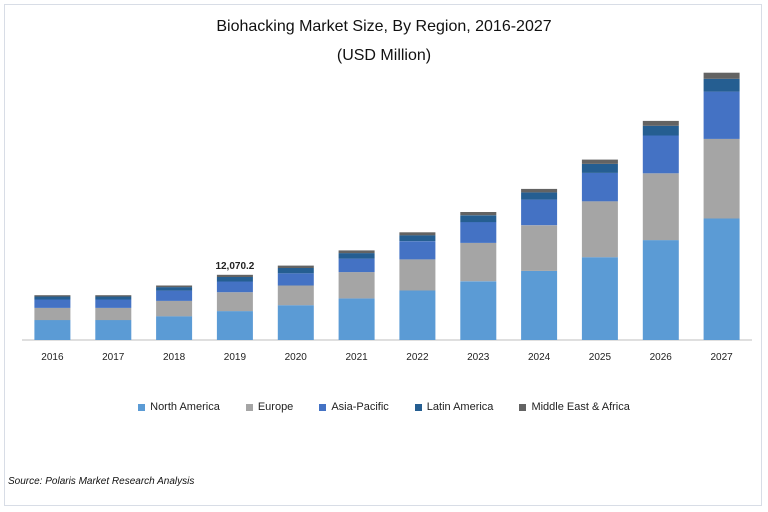 This screenshot has width=768, height=512. I want to click on bar-segment-2022-latin-america, so click(417, 238).